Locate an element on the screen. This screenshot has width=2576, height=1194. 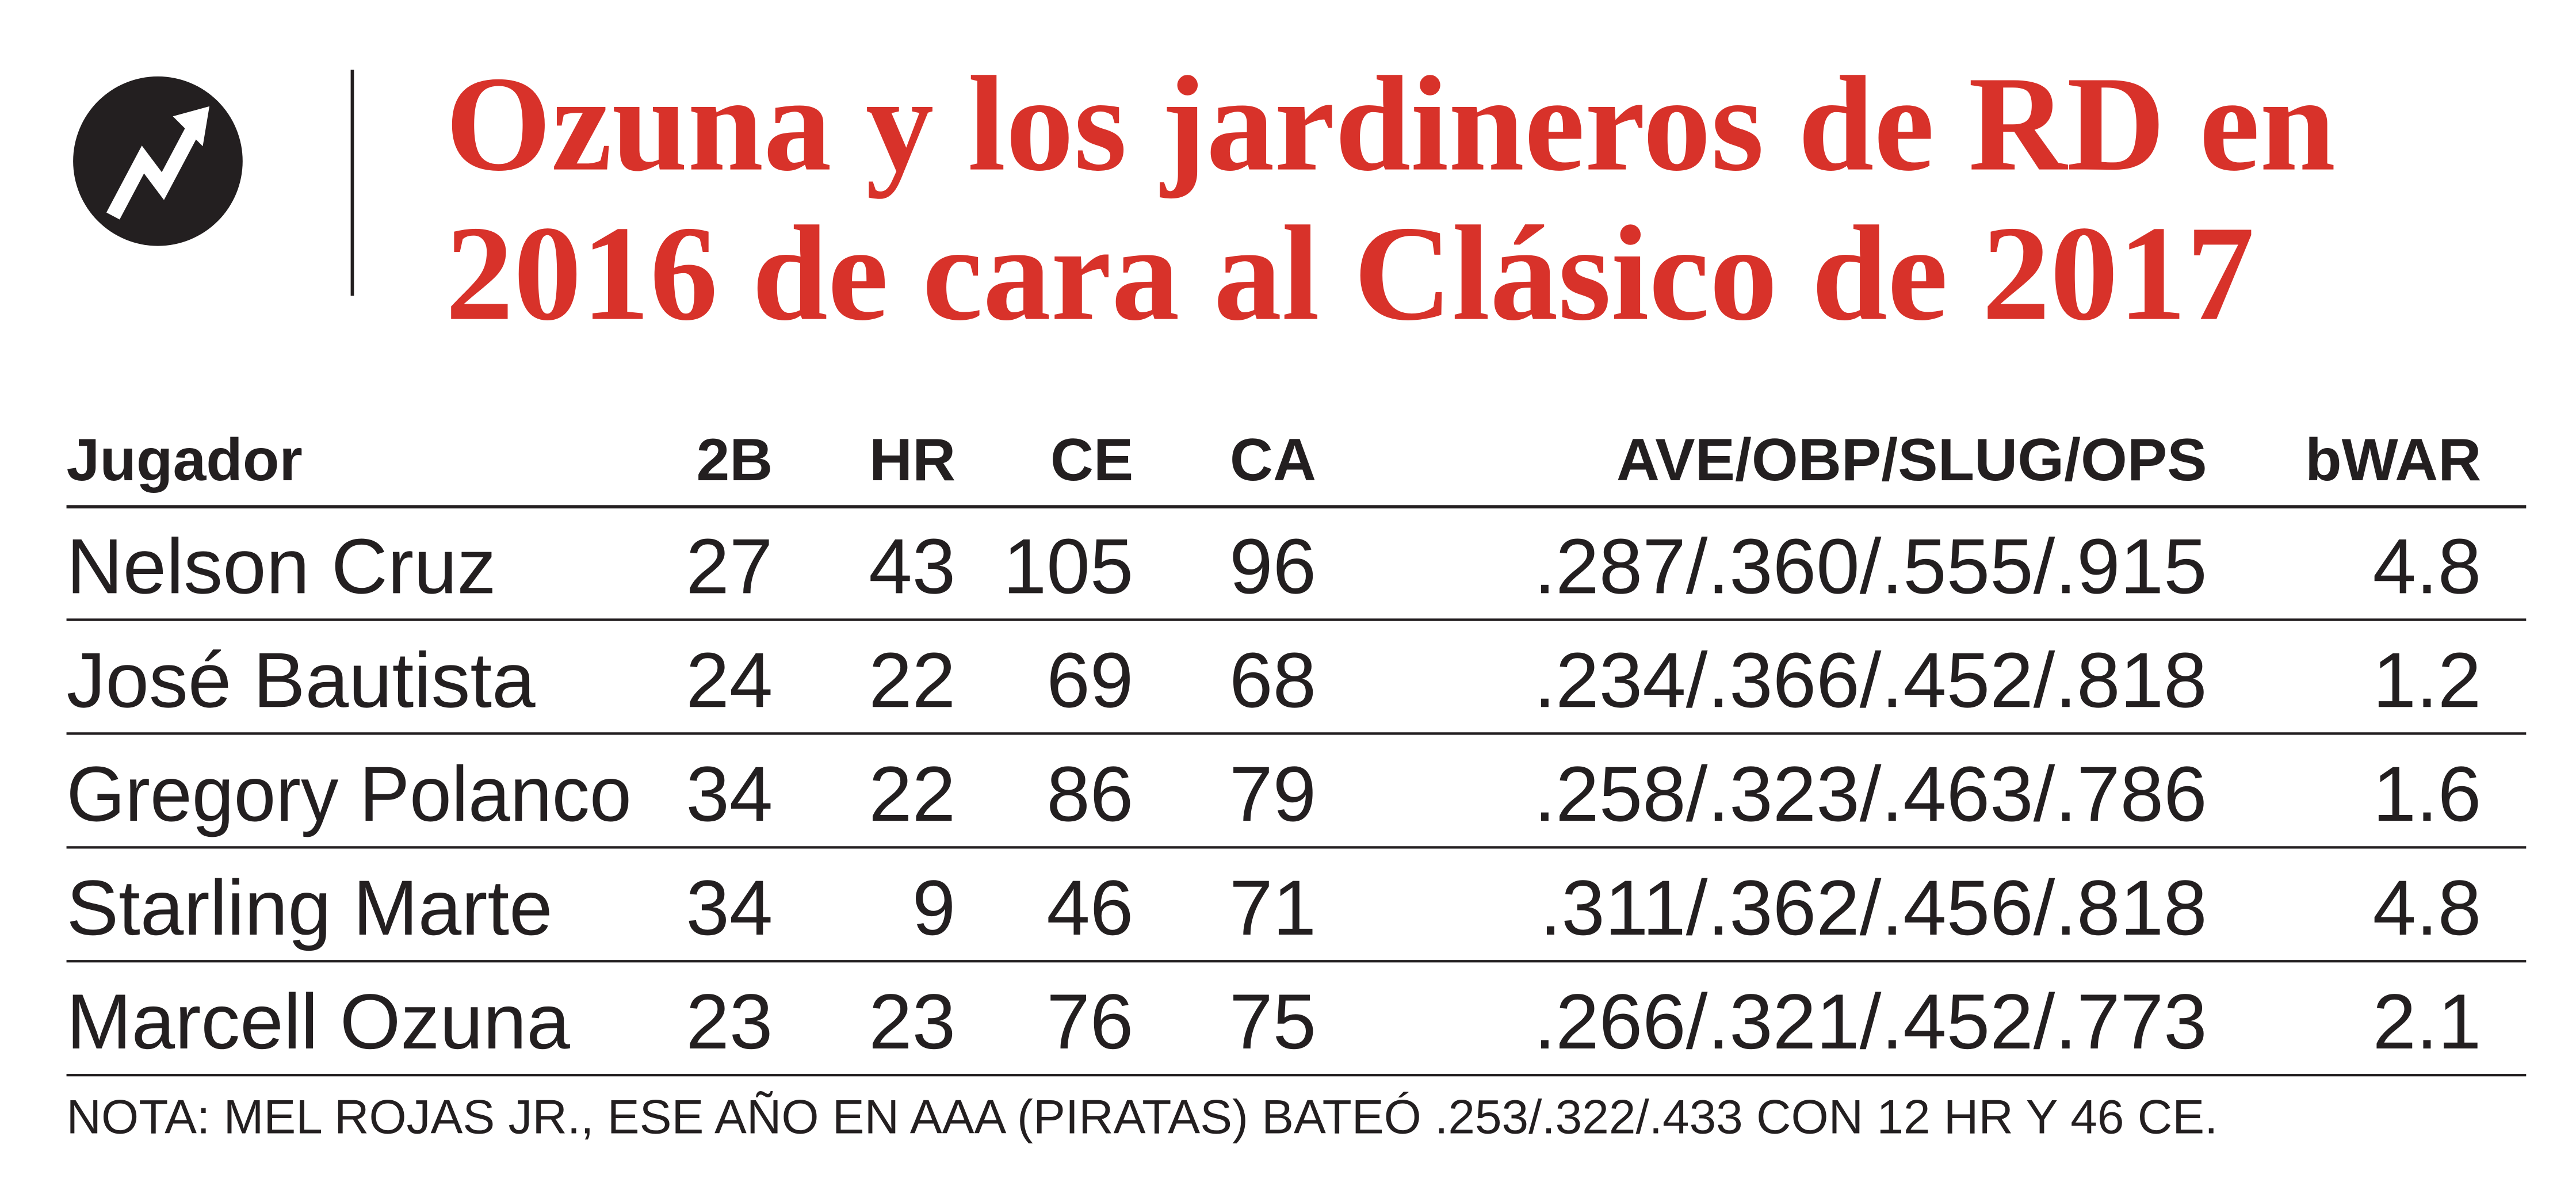
column-header: CE is located at coordinates (1091, 460).